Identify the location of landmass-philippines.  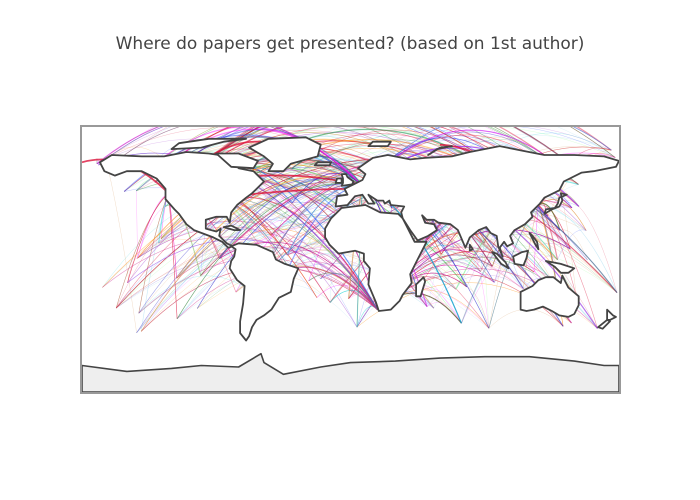
(534, 241).